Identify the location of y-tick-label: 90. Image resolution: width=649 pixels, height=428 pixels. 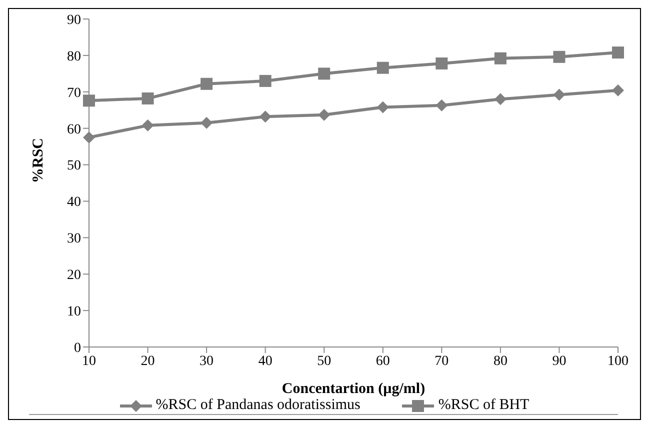
(74, 20).